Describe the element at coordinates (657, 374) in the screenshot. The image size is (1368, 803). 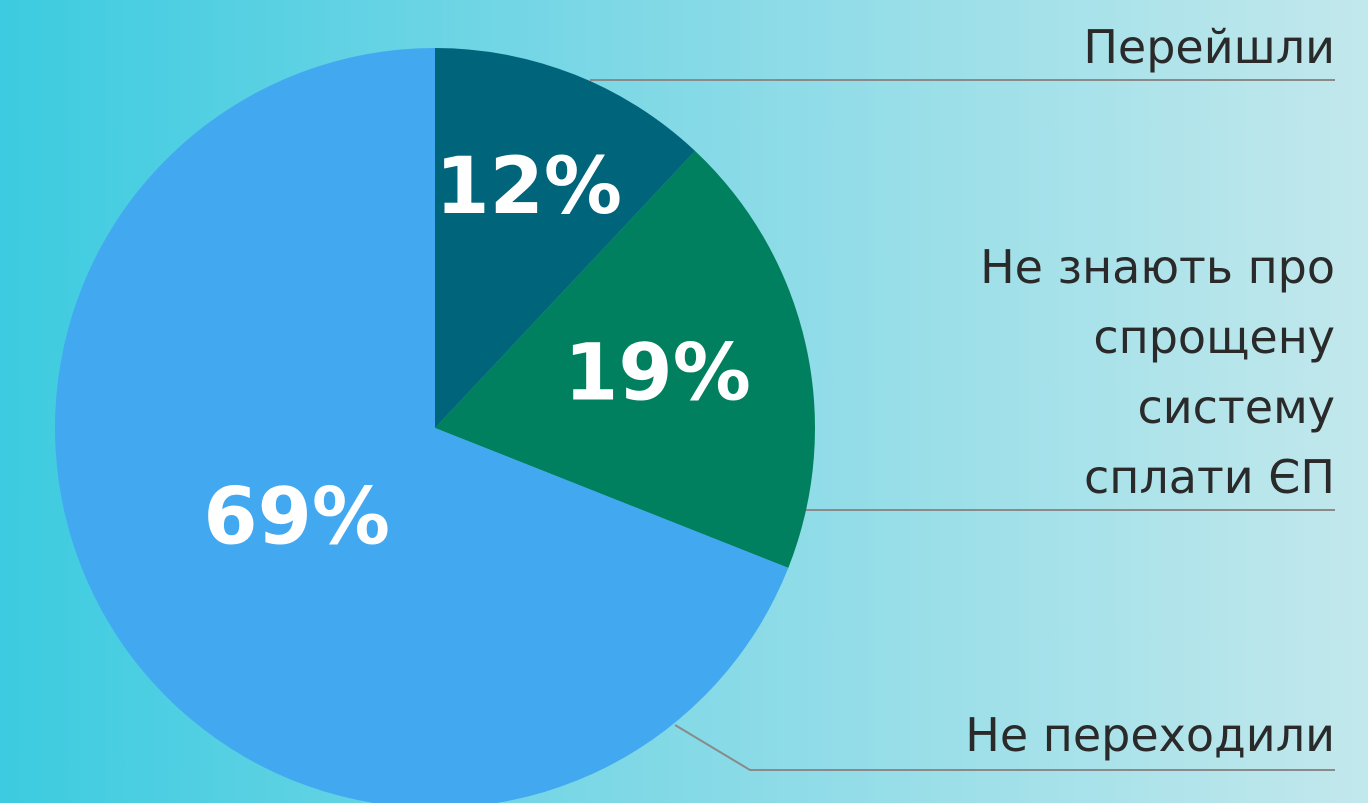
I see `value-label: 19%` at that location.